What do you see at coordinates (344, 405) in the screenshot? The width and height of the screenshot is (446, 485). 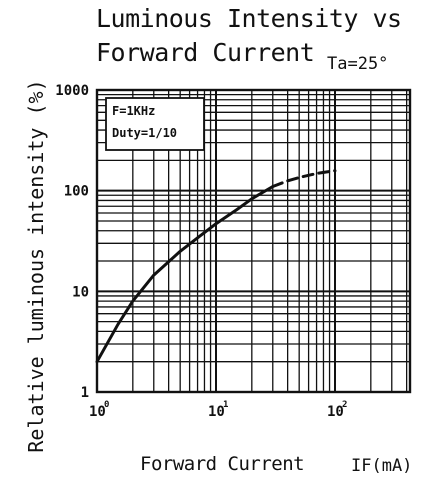 I see `x-tick-exponent: 2` at bounding box center [344, 405].